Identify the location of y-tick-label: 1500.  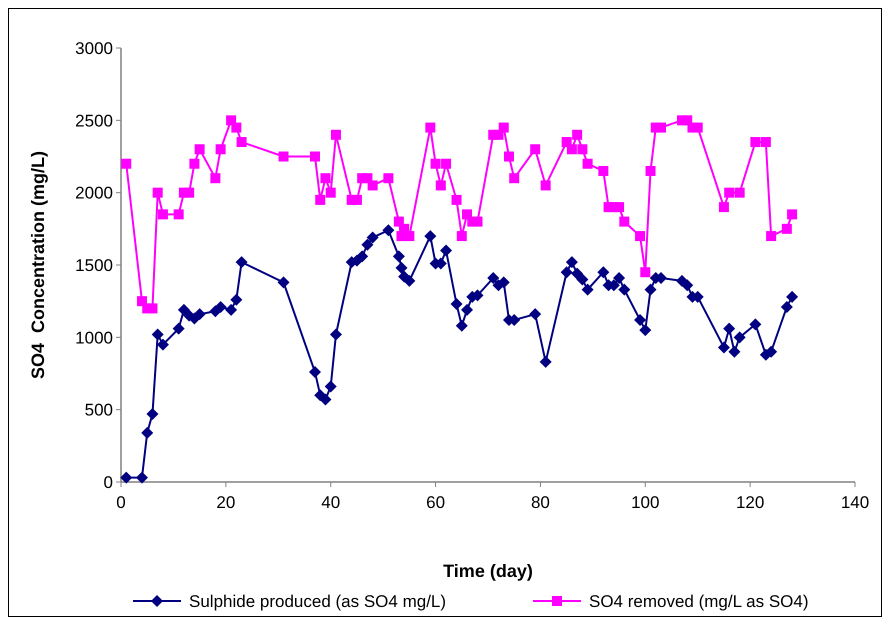
(94, 265).